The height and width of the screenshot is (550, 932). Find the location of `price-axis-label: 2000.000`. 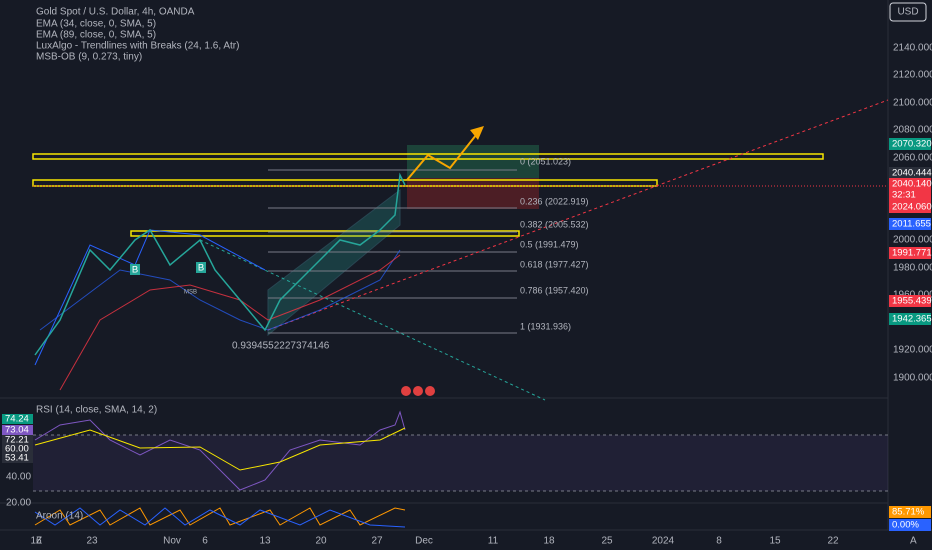

price-axis-label: 2000.000 is located at coordinates (912, 240).